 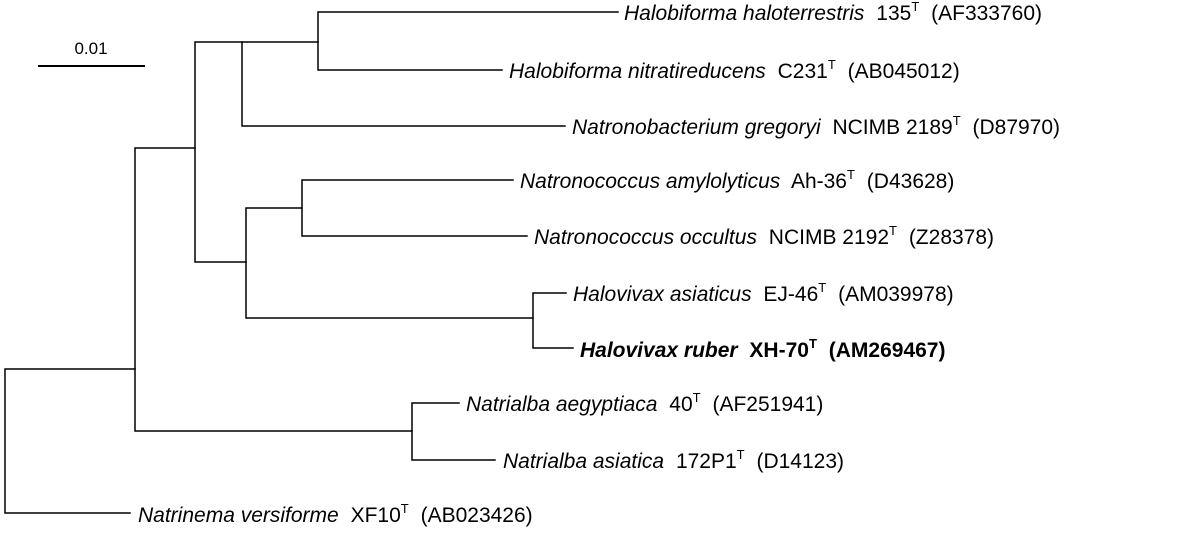 I want to click on branch-node-a, so click(x=273, y=289).